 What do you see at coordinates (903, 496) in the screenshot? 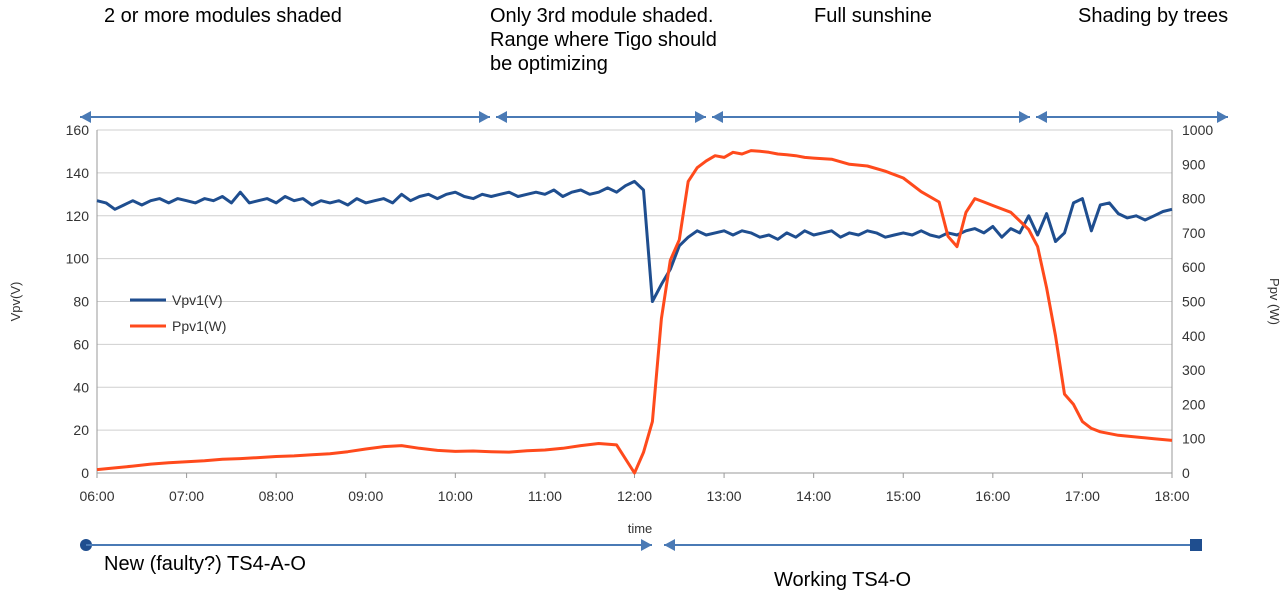
I see `x-tick-label: 15:00` at bounding box center [903, 496].